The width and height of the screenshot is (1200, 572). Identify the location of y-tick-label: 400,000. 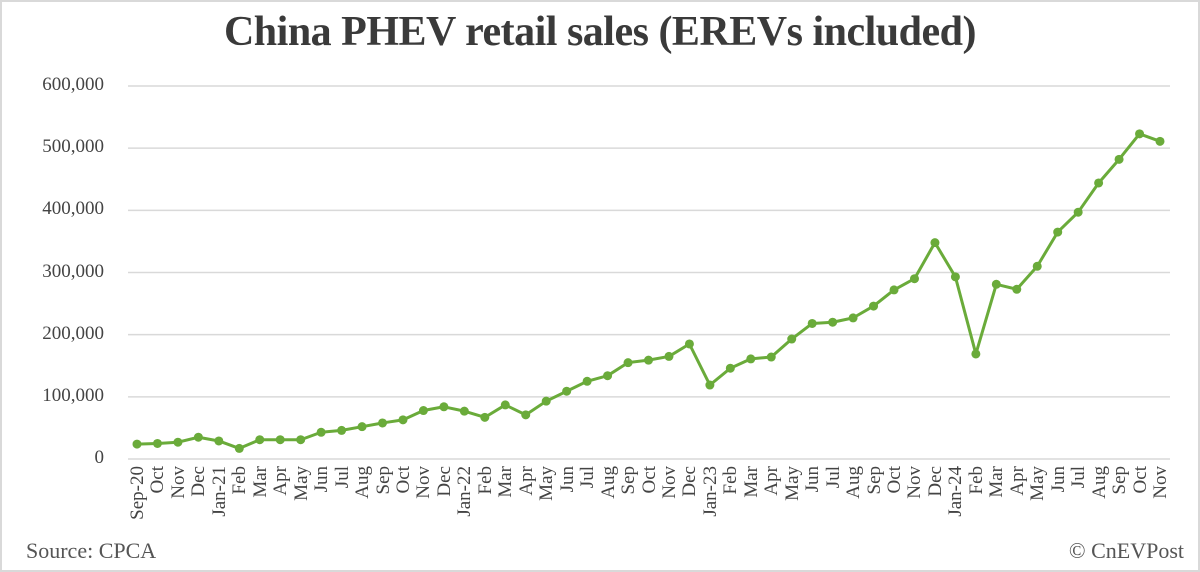
(73, 209).